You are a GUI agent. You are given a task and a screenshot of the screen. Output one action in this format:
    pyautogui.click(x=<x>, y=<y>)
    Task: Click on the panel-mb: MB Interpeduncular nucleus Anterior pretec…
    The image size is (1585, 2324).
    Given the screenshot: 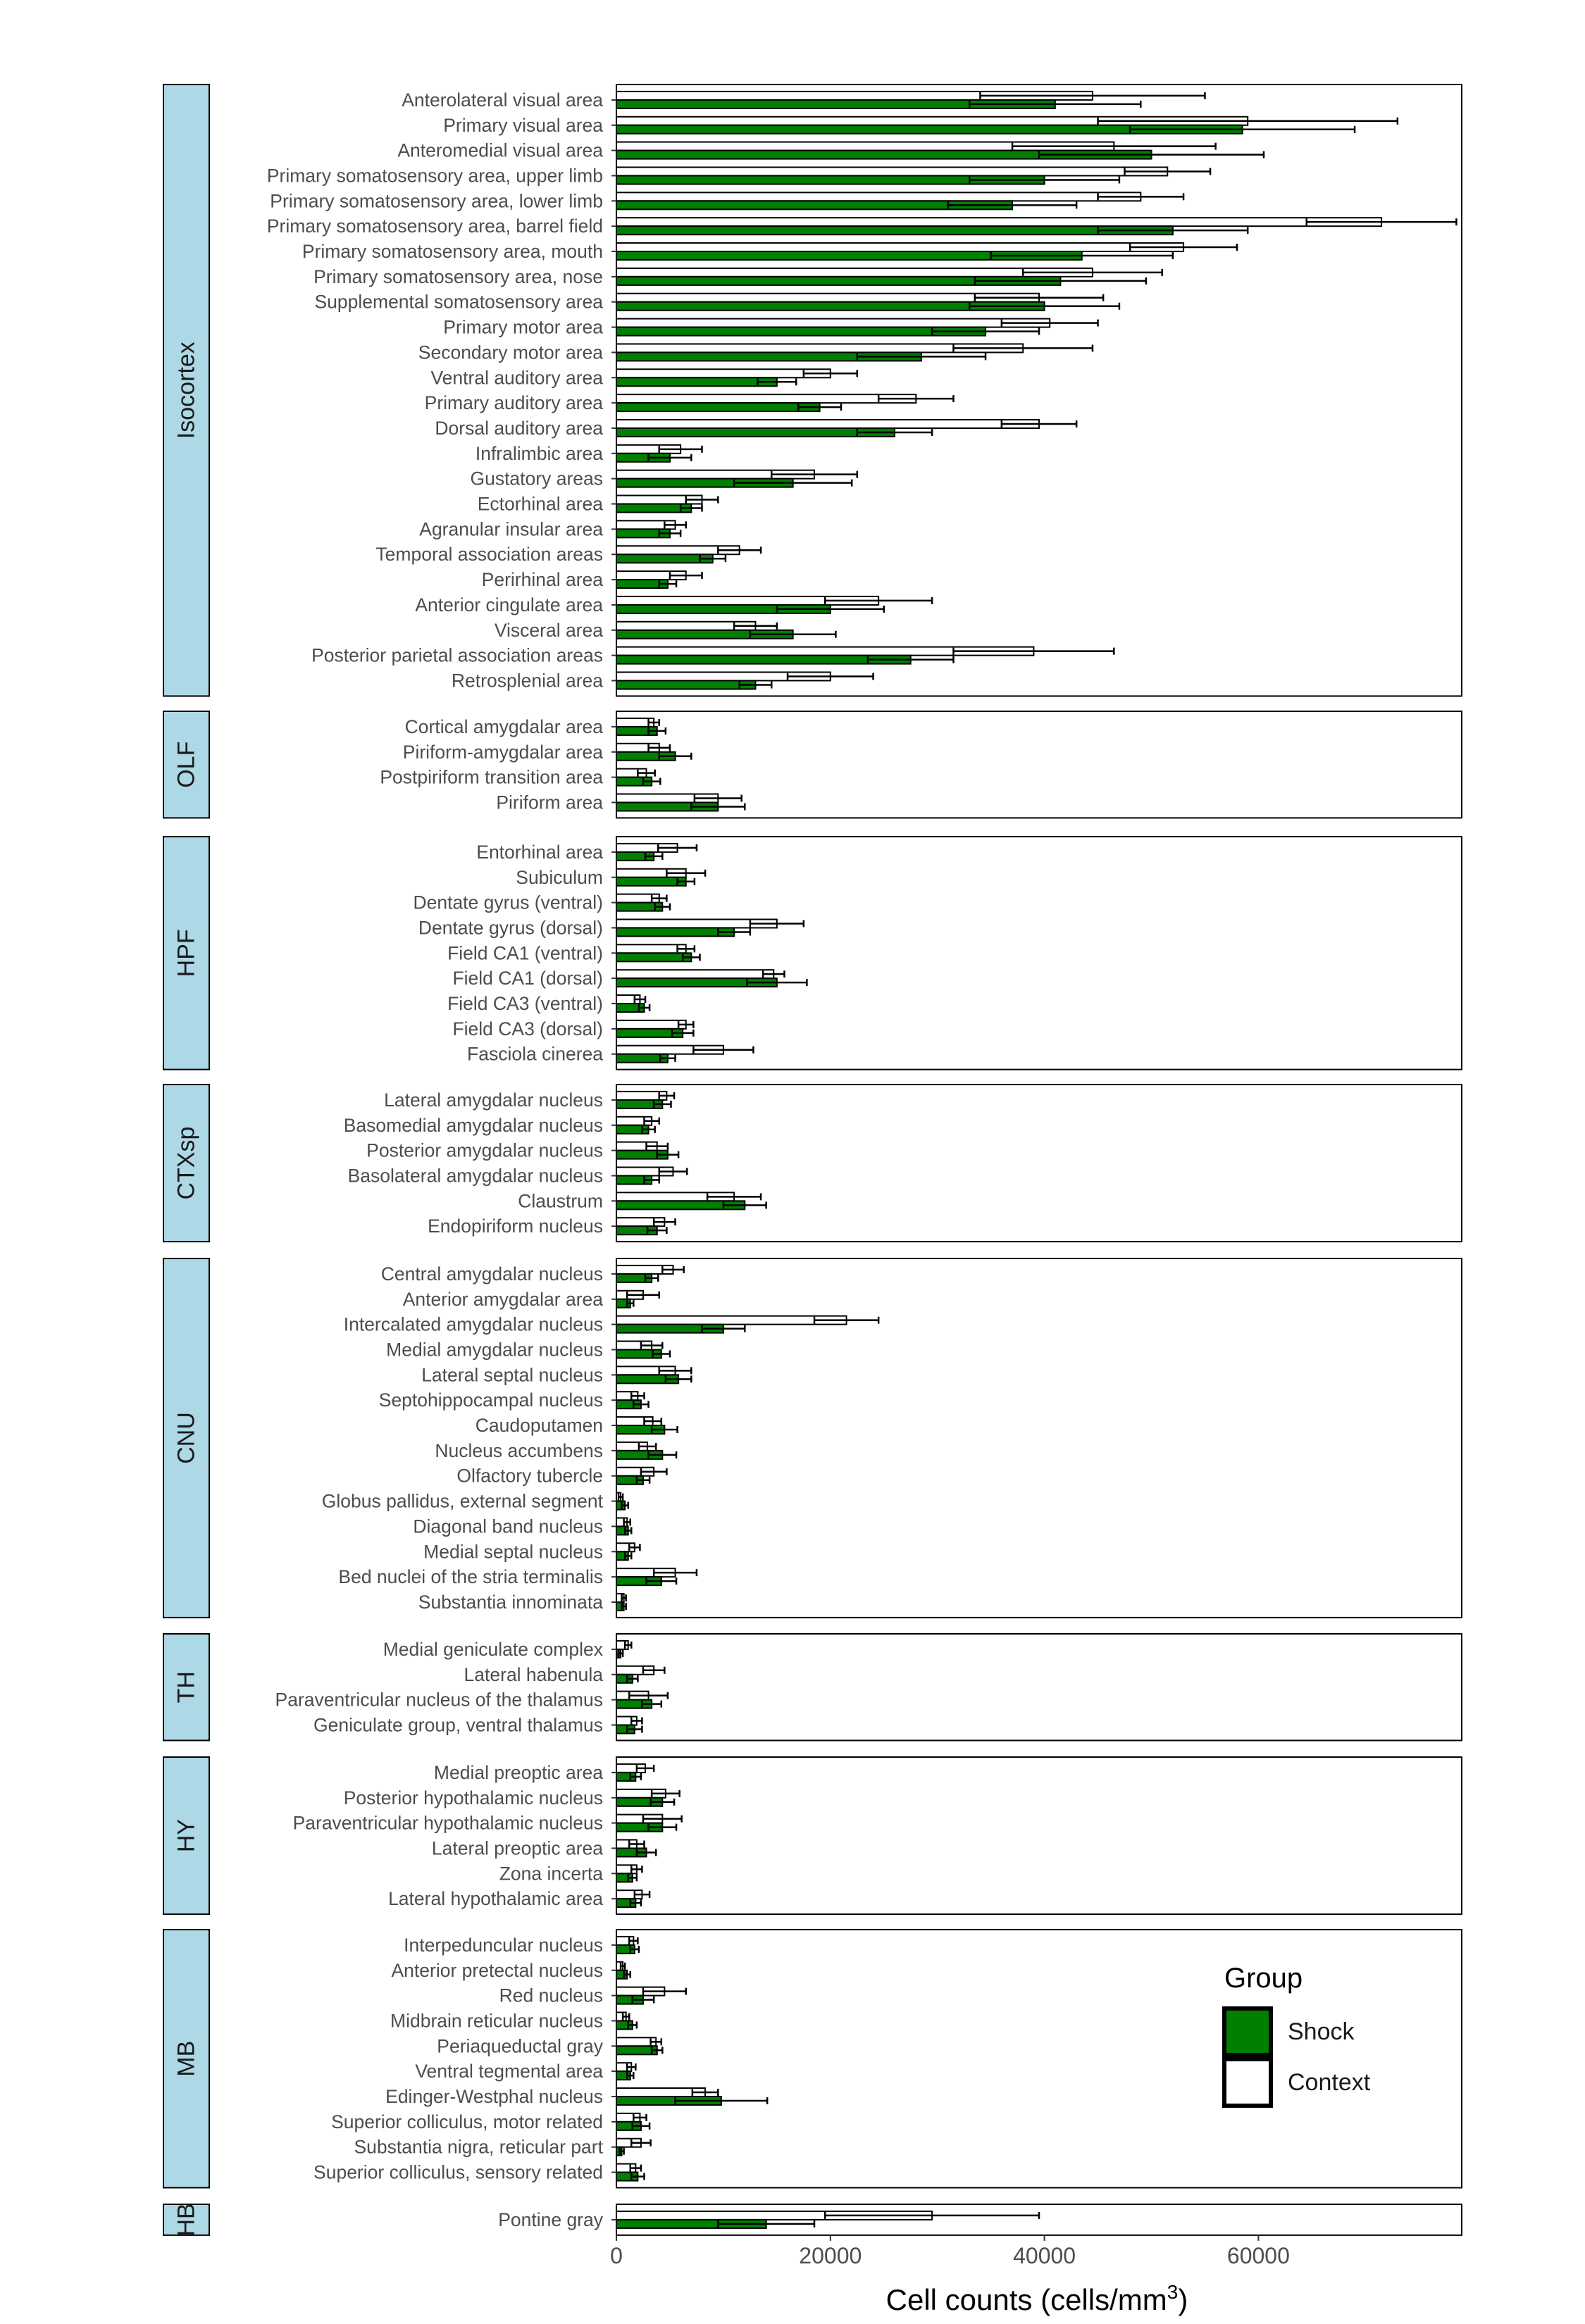 What is the action you would take?
    pyautogui.click(x=812, y=2059)
    